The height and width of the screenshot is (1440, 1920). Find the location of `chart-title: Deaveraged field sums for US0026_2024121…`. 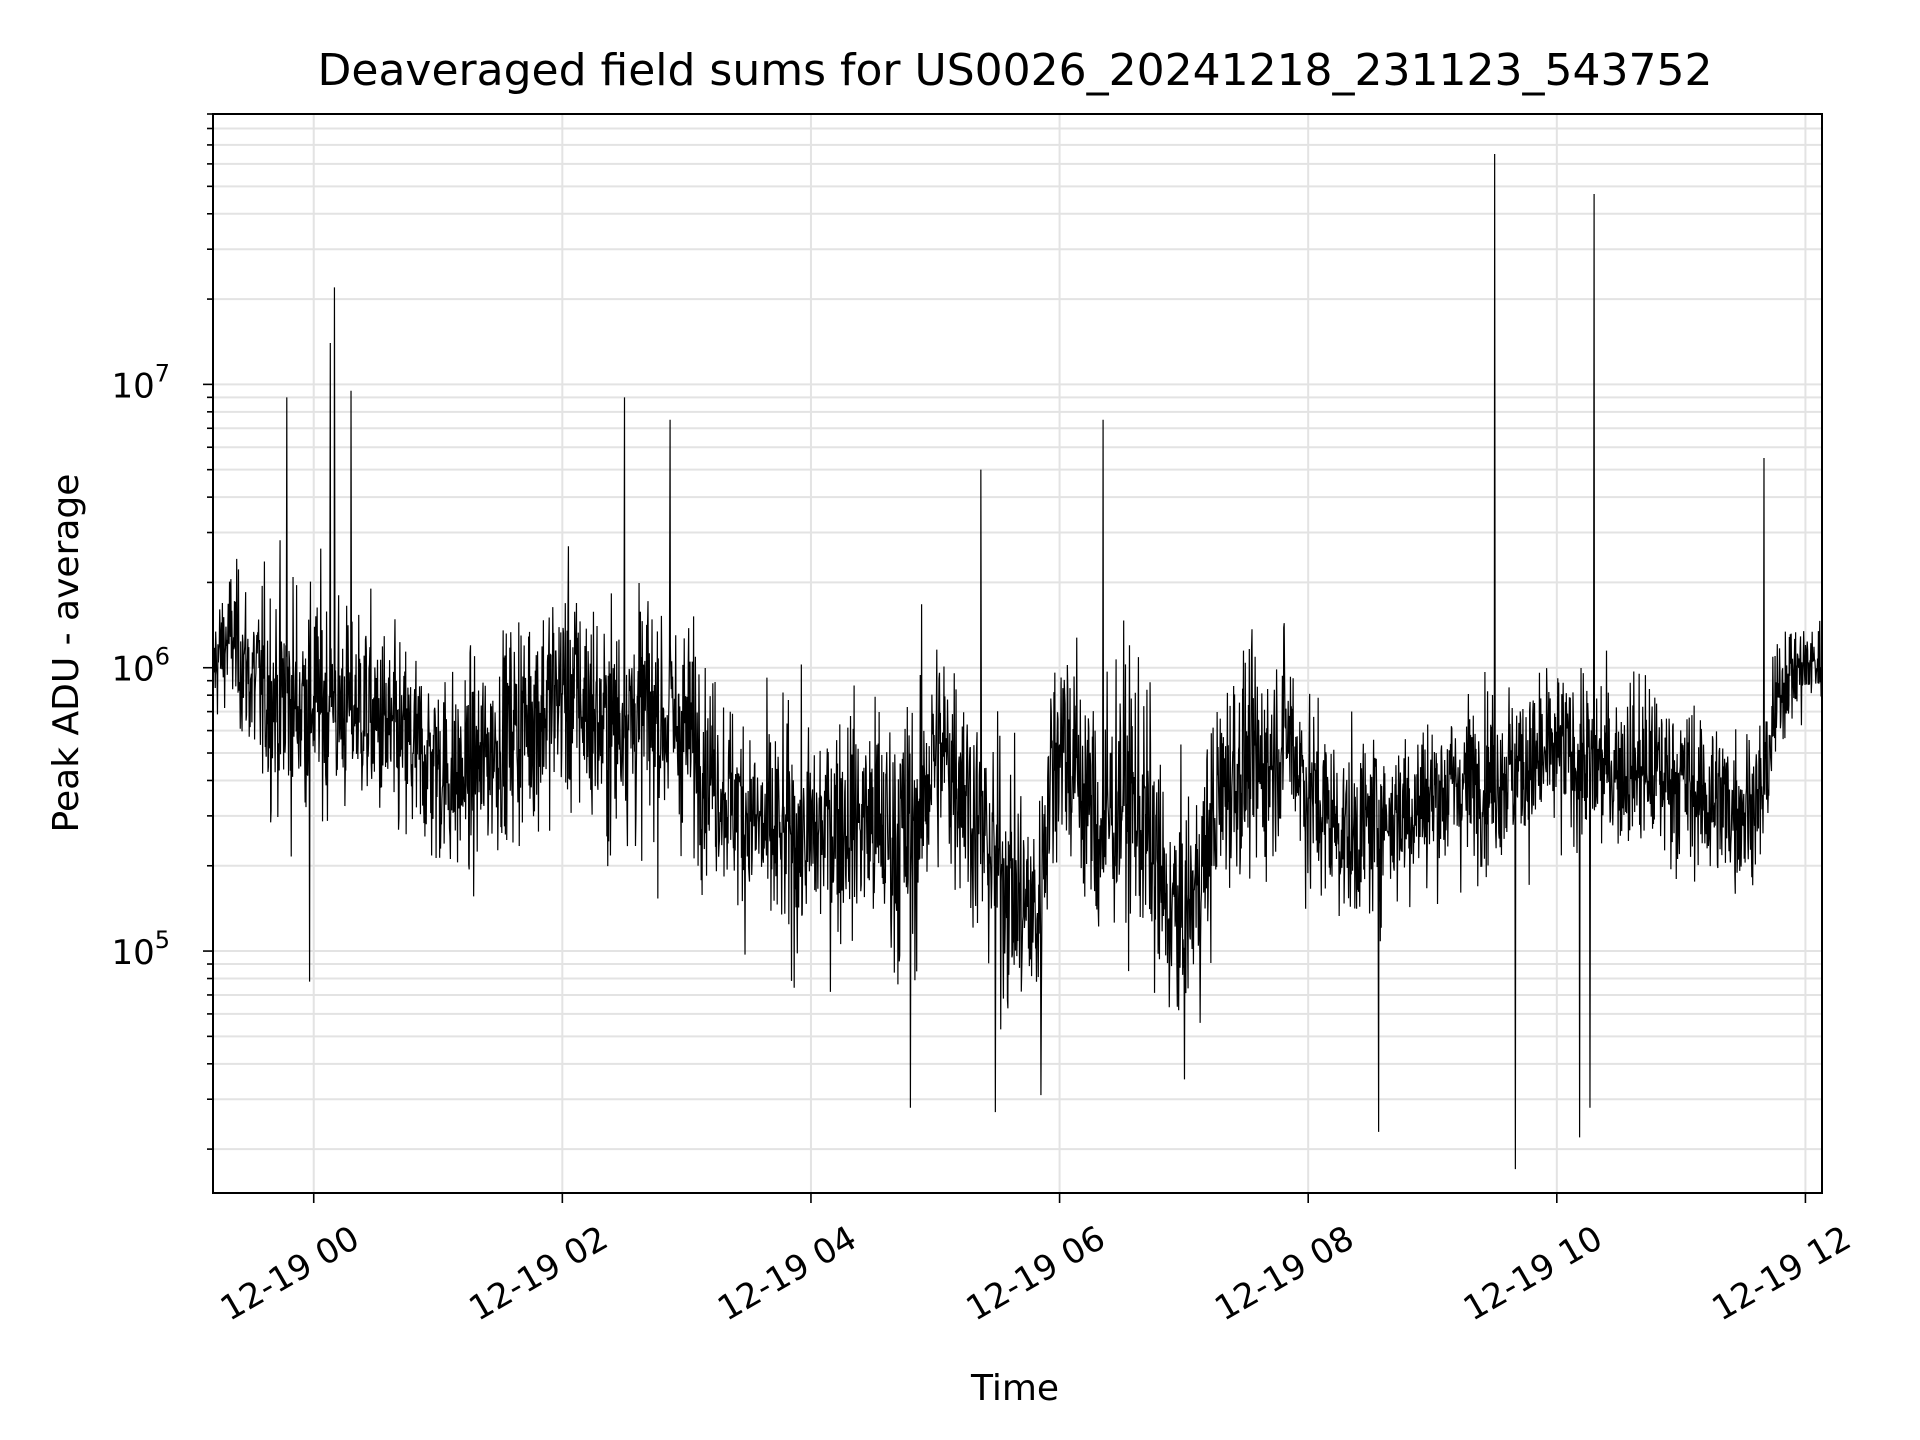

chart-title: Deaveraged field sums for US0026_2024121… is located at coordinates (1015, 70).